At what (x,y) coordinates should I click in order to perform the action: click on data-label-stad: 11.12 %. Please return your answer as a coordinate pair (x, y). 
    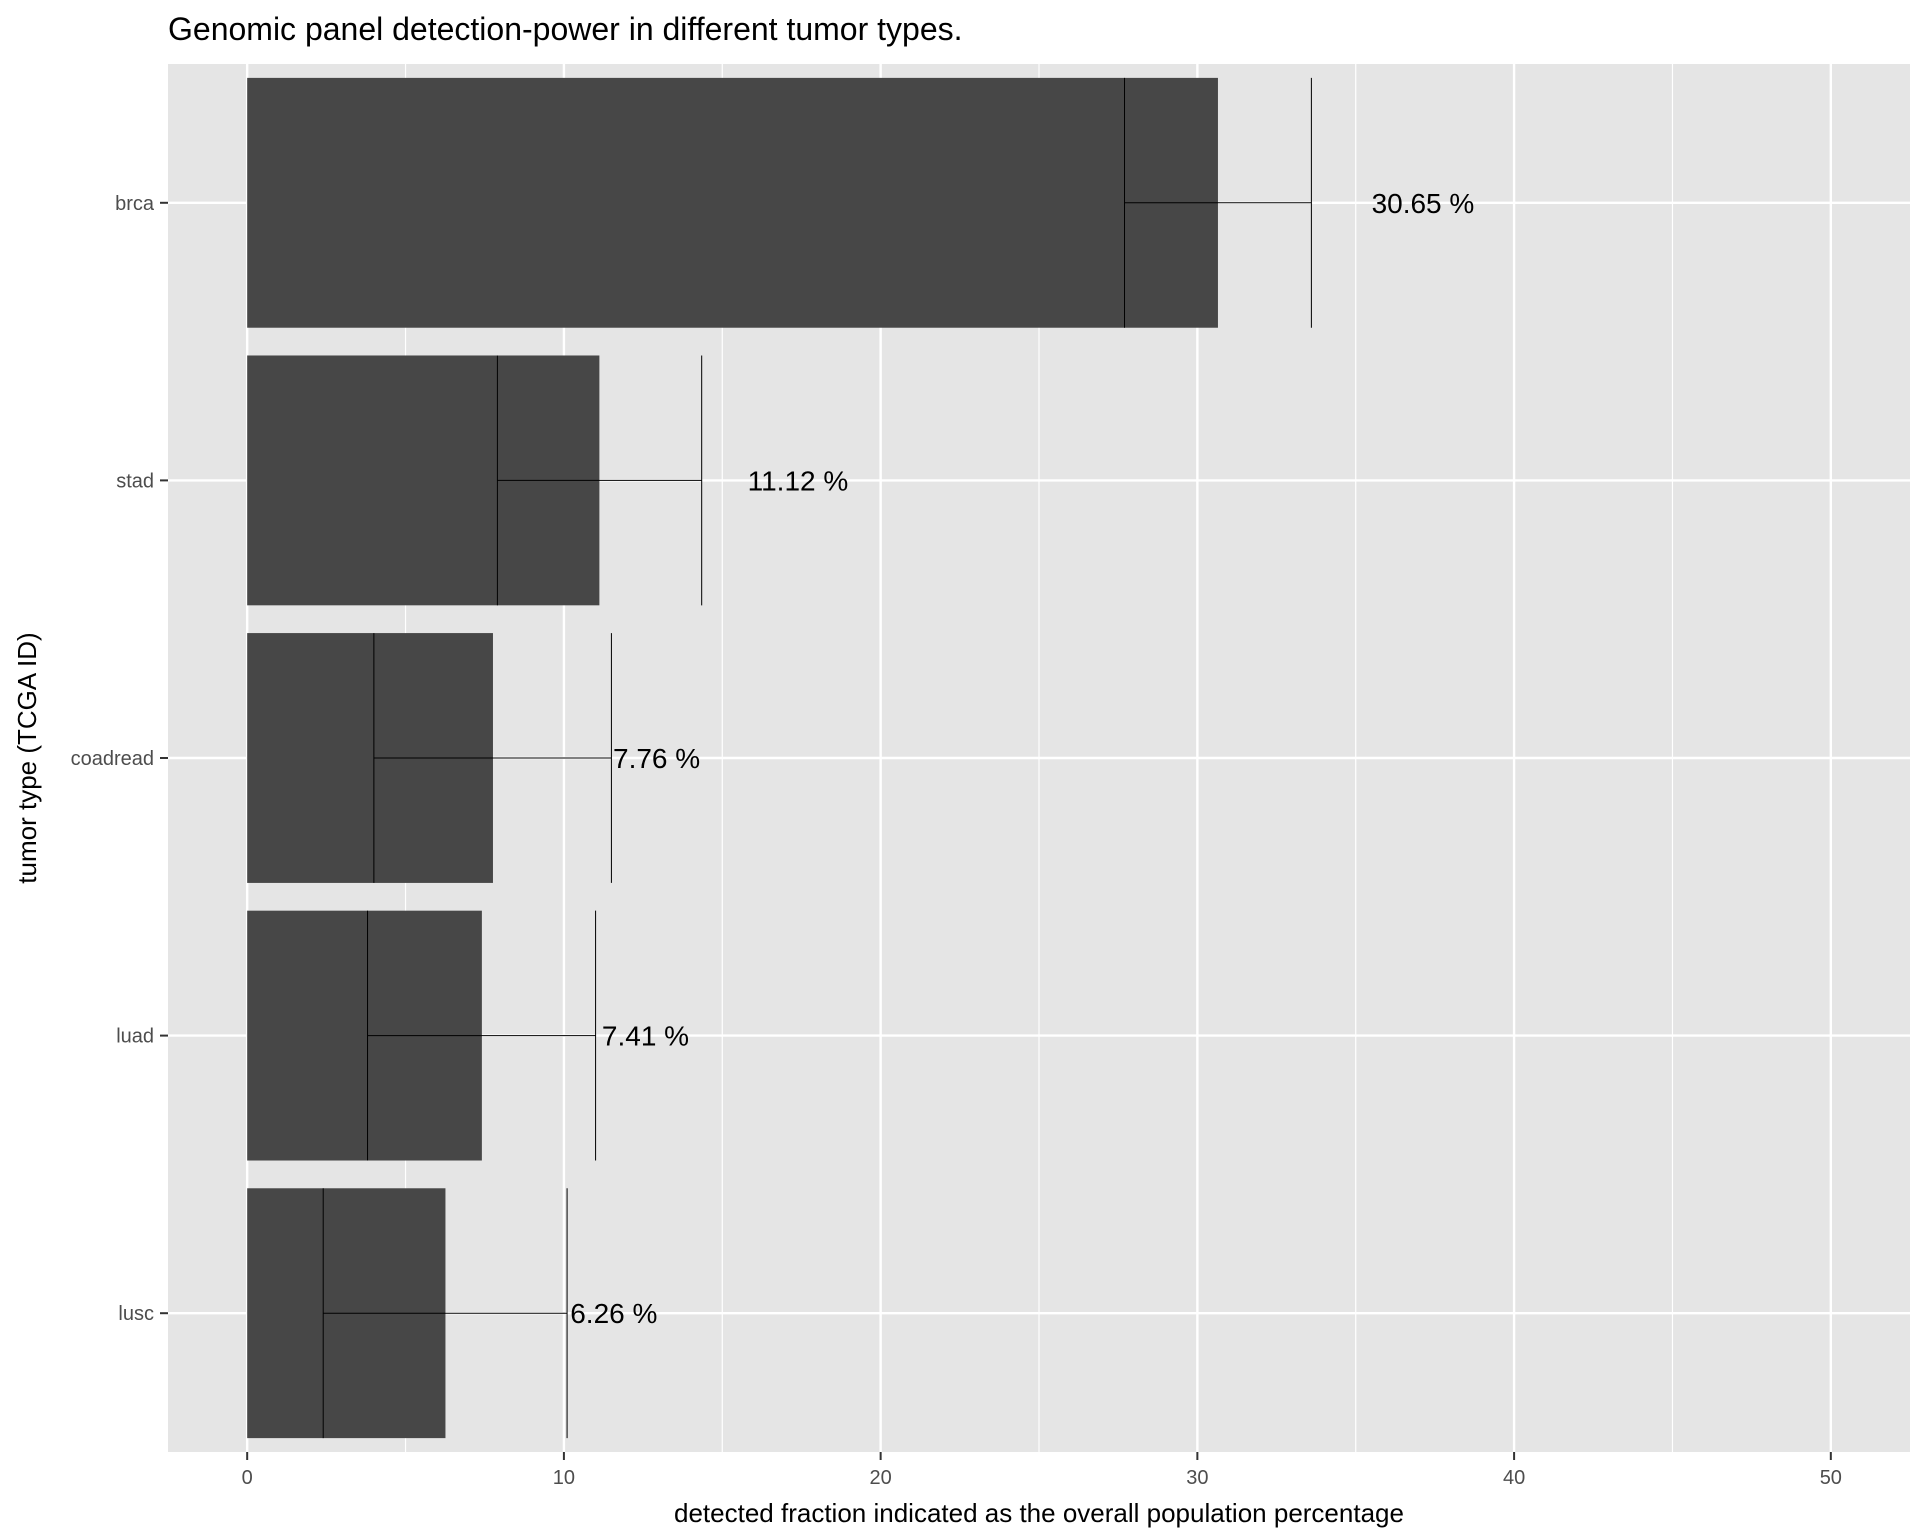
    Looking at the image, I should click on (798, 480).